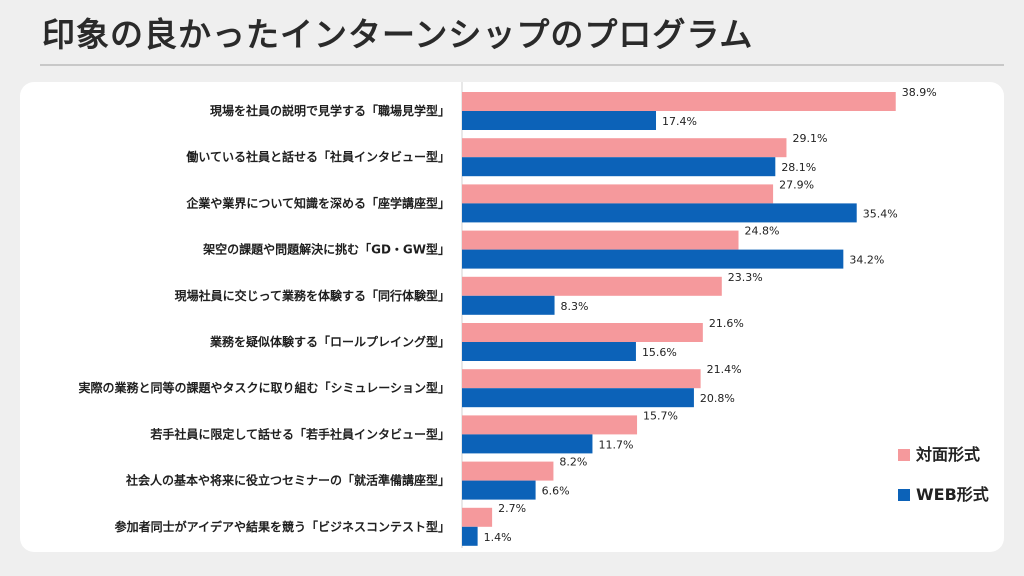 The height and width of the screenshot is (576, 1024). I want to click on data-label: 28.1%, so click(798, 167).